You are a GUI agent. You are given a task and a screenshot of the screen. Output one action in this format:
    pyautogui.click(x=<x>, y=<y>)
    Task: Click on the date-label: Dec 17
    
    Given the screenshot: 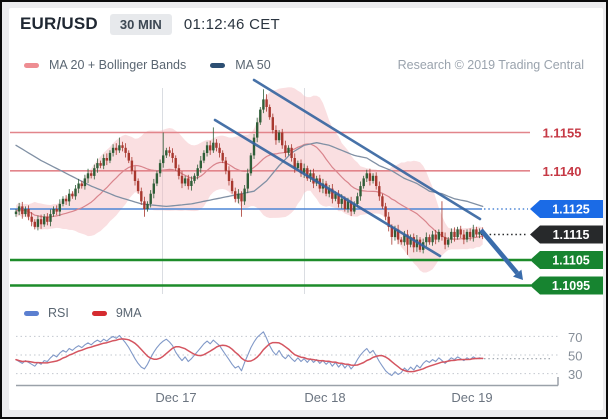 What is the action you would take?
    pyautogui.click(x=175, y=397)
    